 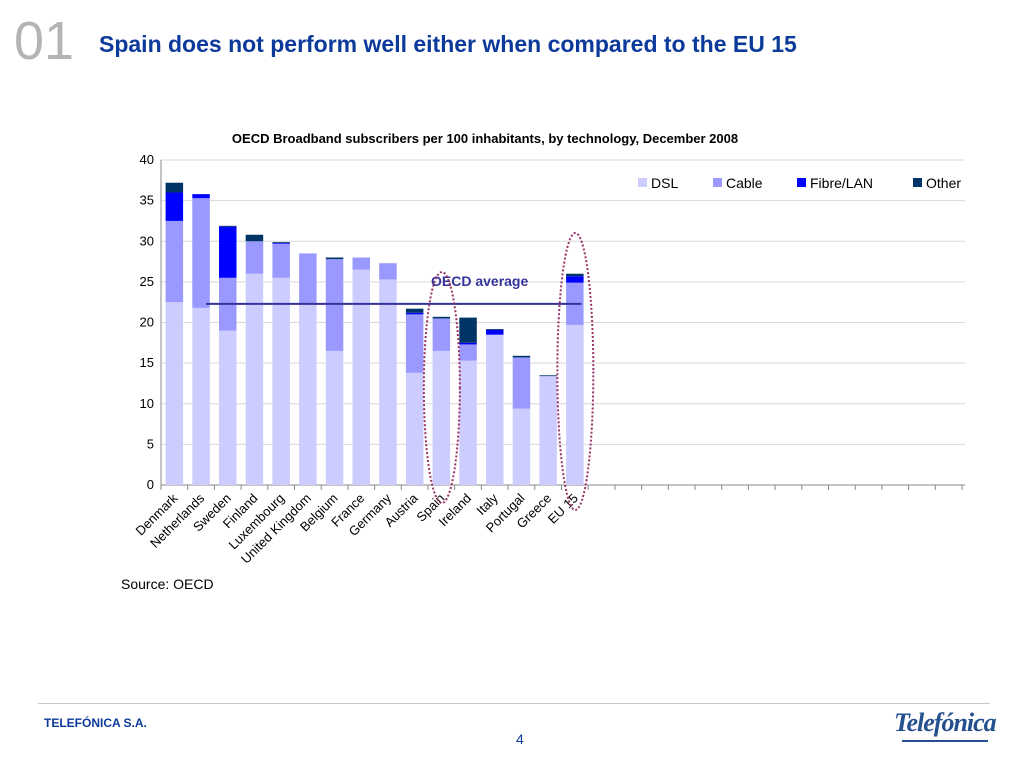 I want to click on y-tick-label-10: 10, so click(x=147, y=403).